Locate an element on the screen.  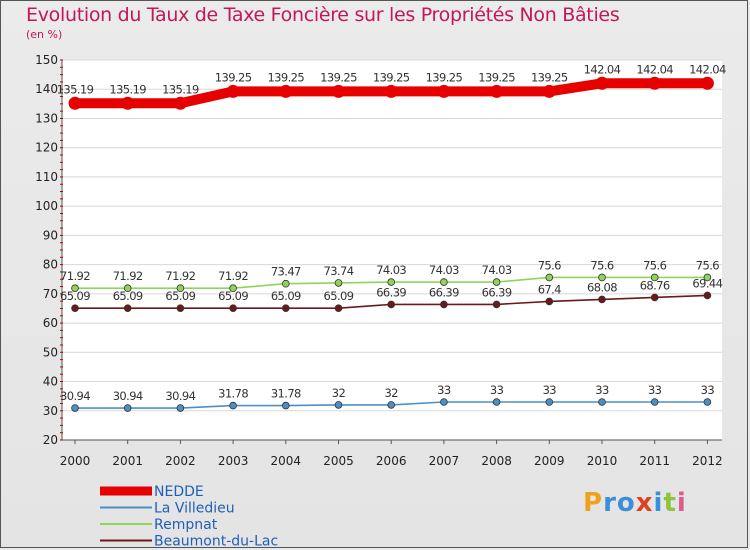
data-label-beaumont-du-lac: 69.44 is located at coordinates (707, 283).